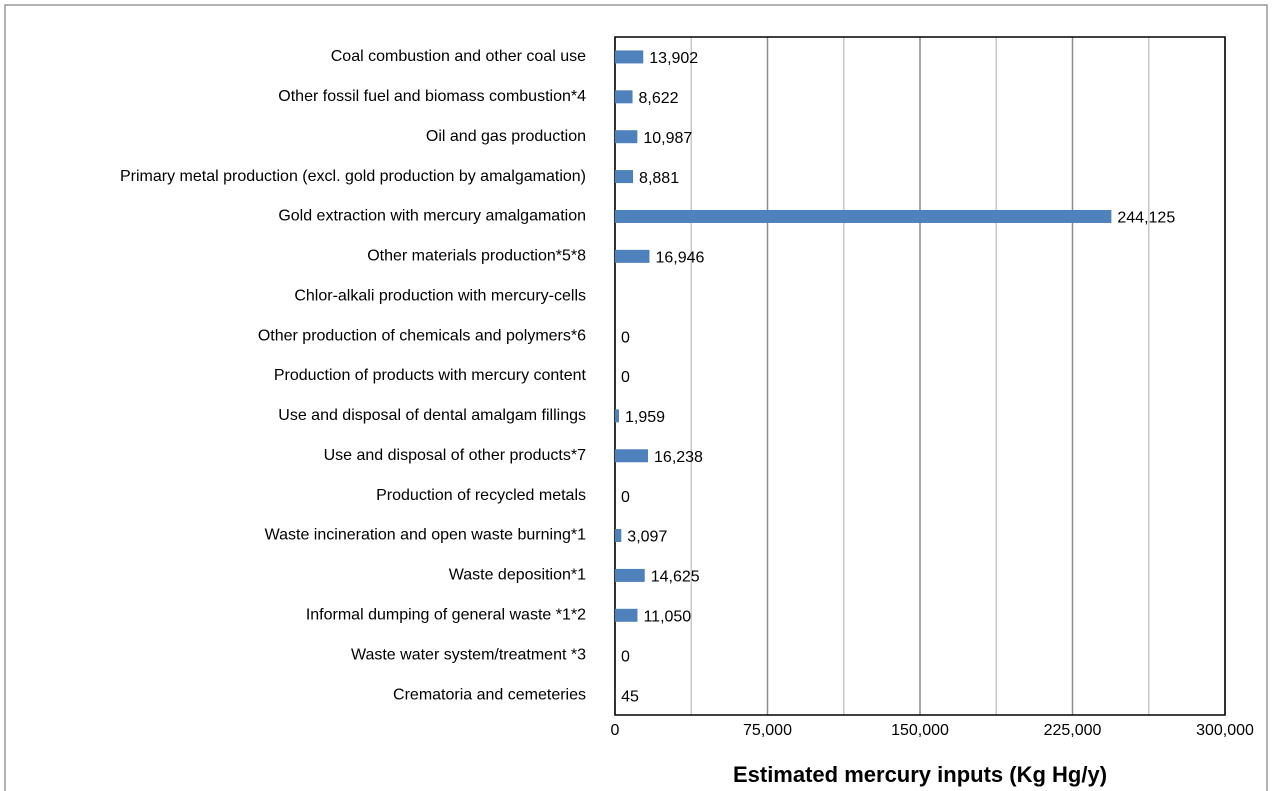  Describe the element at coordinates (630, 696) in the screenshot. I see `data-label: 45` at that location.